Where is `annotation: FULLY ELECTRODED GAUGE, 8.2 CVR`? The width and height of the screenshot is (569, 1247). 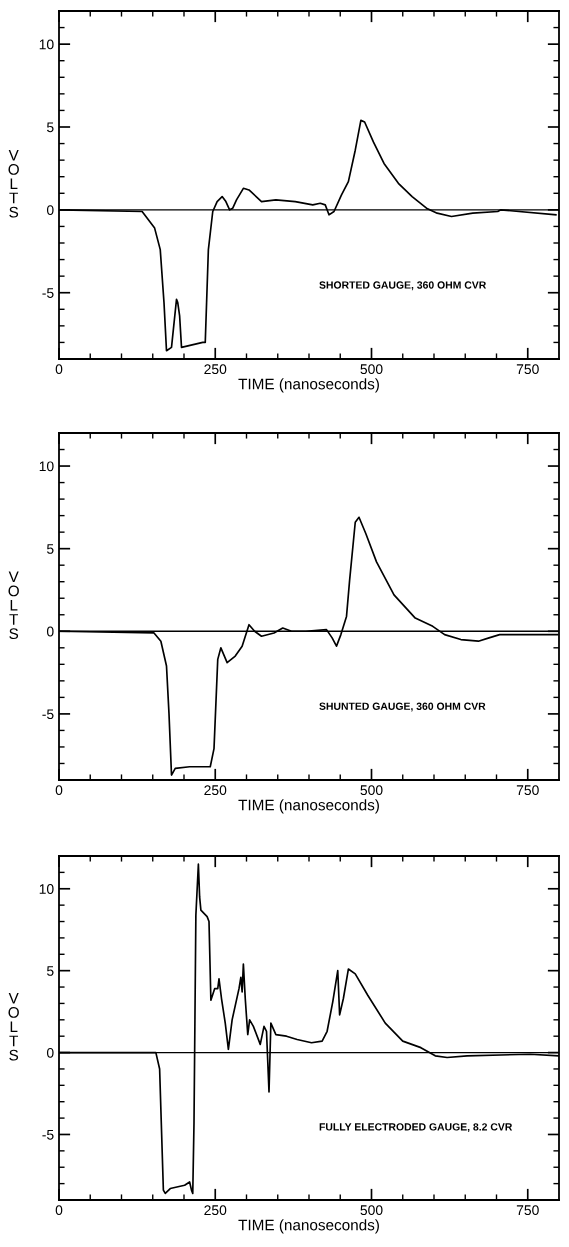 annotation: FULLY ELECTRODED GAUGE, 8.2 CVR is located at coordinates (416, 1128).